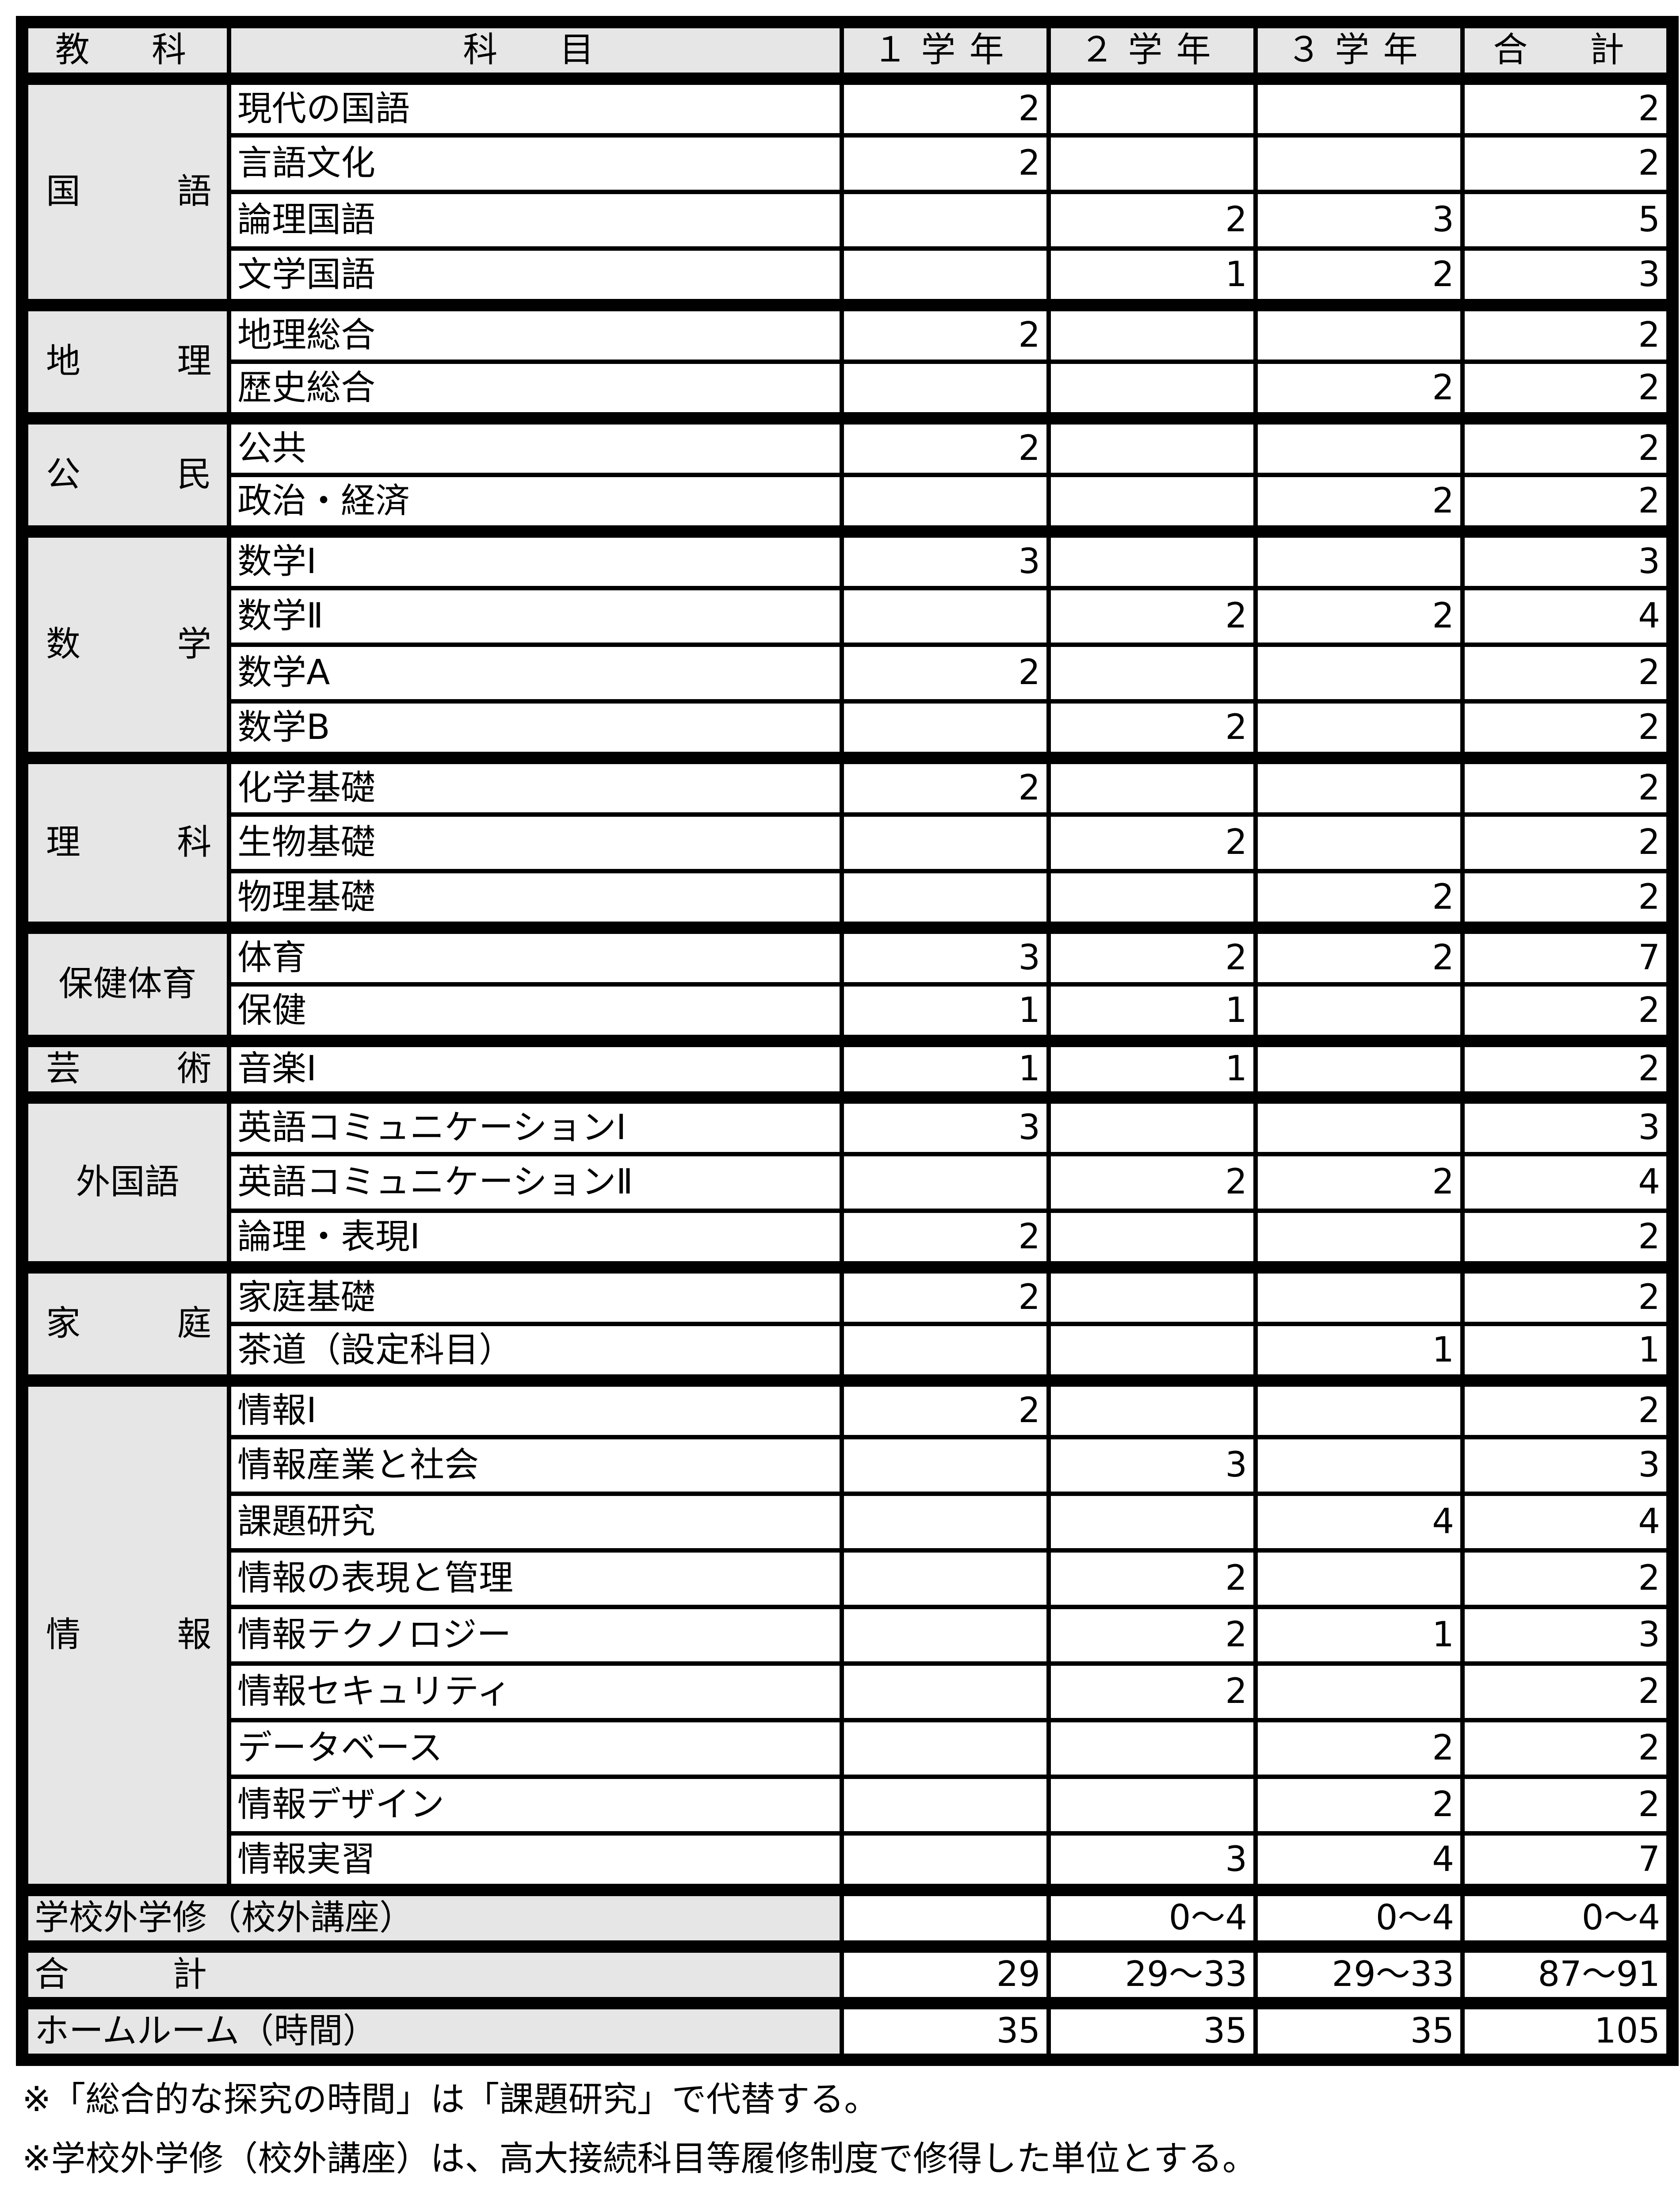 Image resolution: width=1680 pixels, height=2211 pixels. What do you see at coordinates (535, 276) in the screenshot?
I see `subject-name: 文学国語` at bounding box center [535, 276].